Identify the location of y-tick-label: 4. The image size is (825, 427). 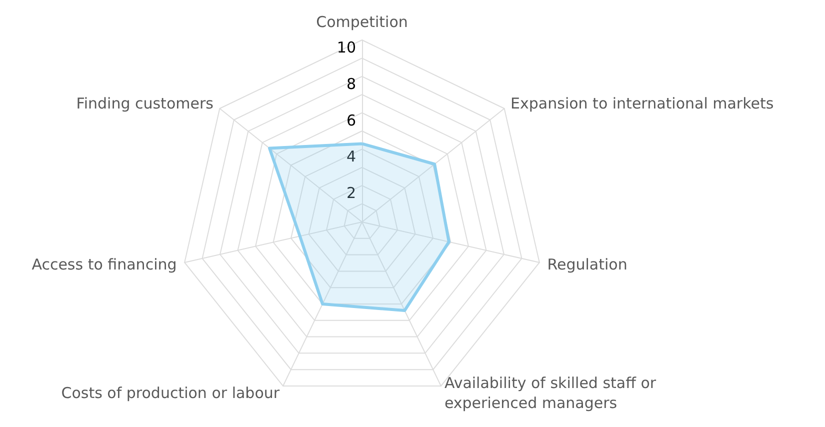
(351, 157).